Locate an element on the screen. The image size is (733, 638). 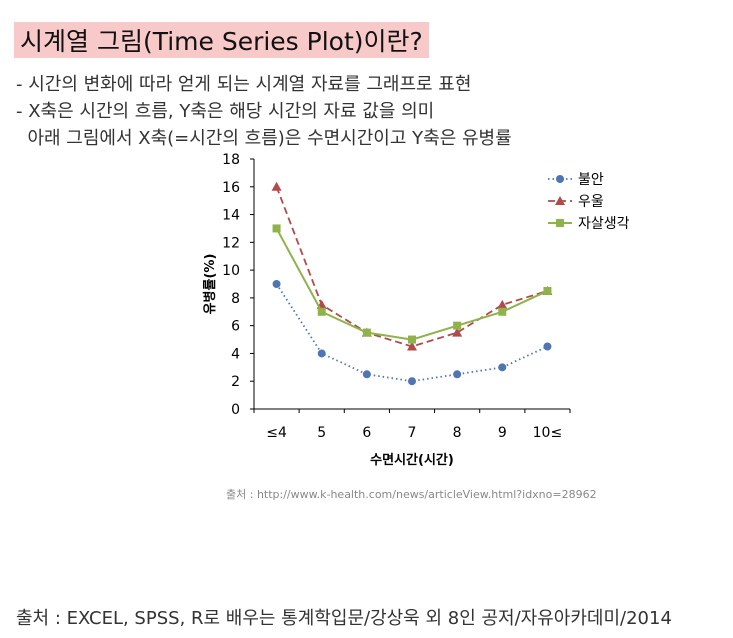
legend-label-1: 우울 is located at coordinates (591, 202).